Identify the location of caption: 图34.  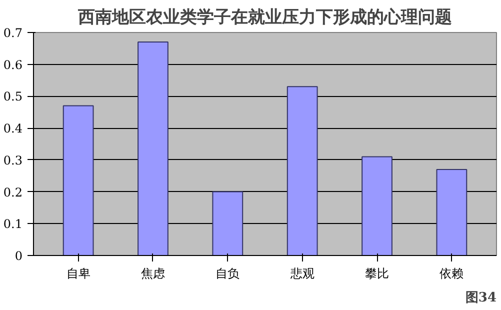
(481, 298).